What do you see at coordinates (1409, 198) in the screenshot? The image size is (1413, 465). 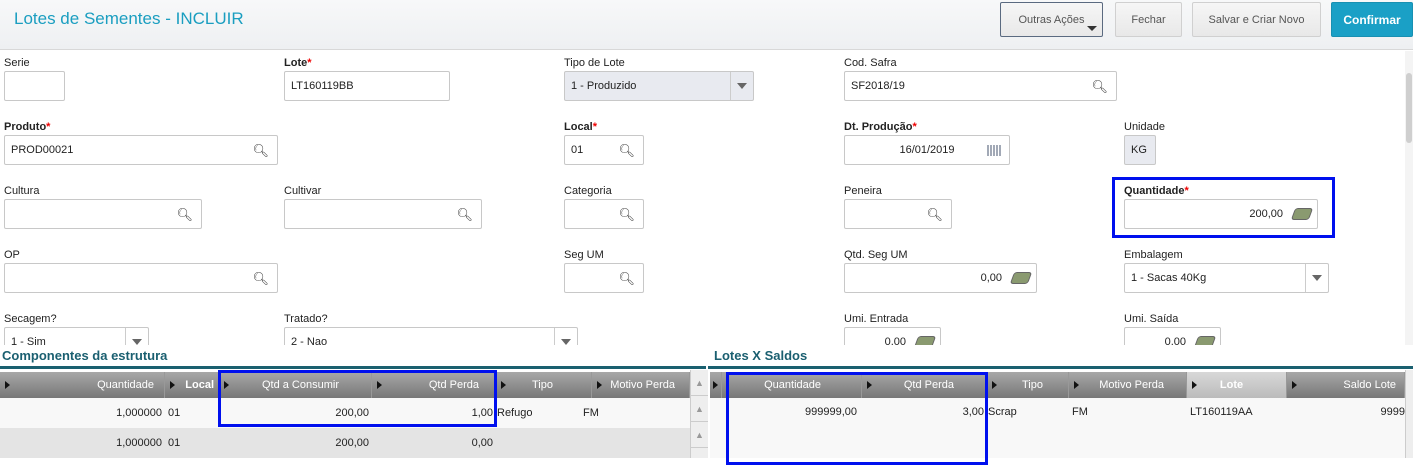 I see `form-scrollbar` at bounding box center [1409, 198].